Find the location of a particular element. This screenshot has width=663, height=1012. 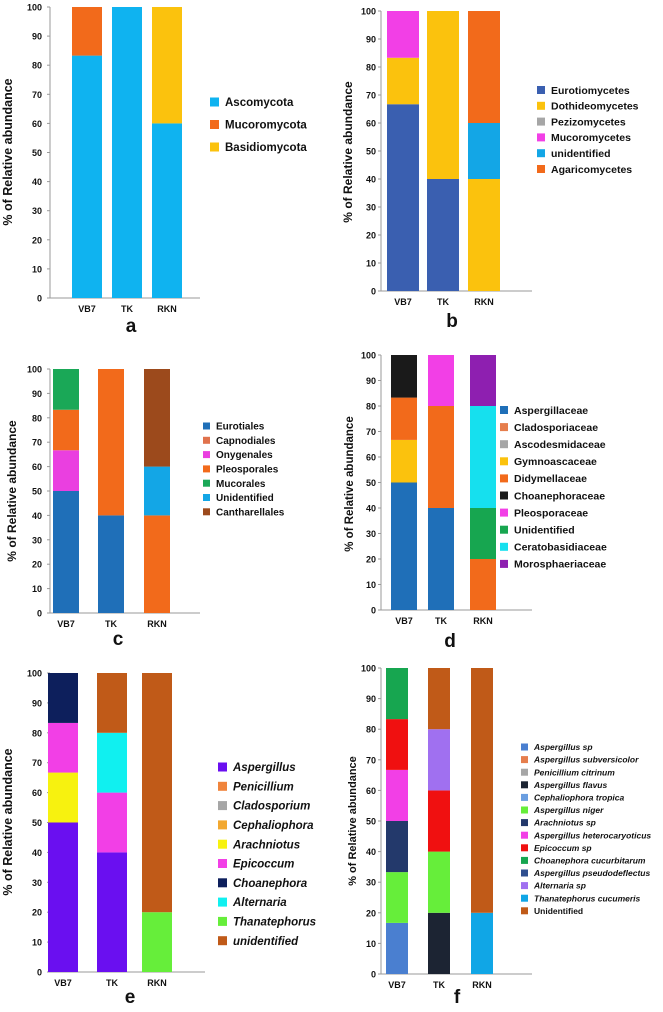

legend-label: Cephaliophora is located at coordinates (273, 826).